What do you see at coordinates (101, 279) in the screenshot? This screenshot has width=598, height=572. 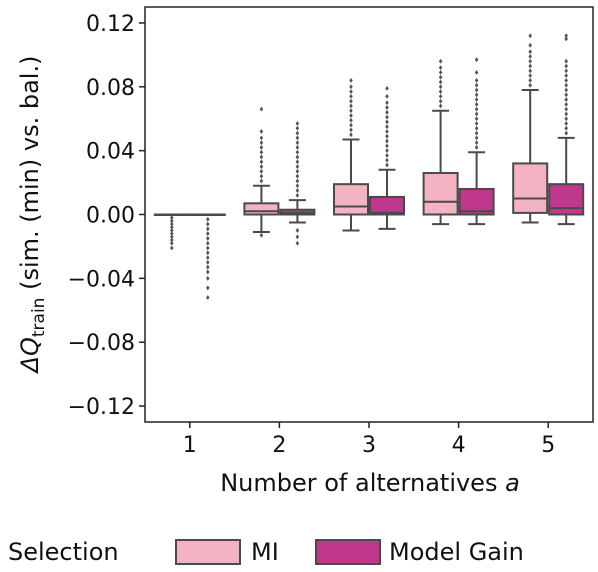 I see `y-tick-label: −0.04` at bounding box center [101, 279].